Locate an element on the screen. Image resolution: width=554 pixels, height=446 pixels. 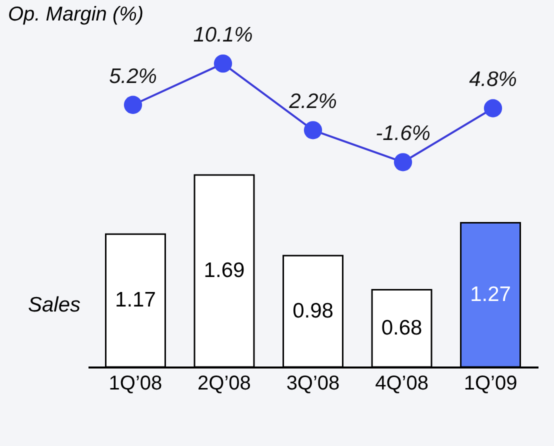
y-axis-title: Sales is located at coordinates (54, 305).